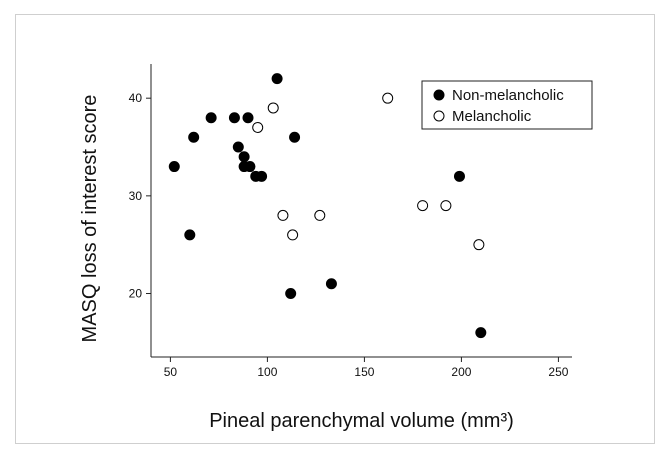 Image resolution: width=663 pixels, height=450 pixels. I want to click on legend-marker-melancholic, so click(439, 116).